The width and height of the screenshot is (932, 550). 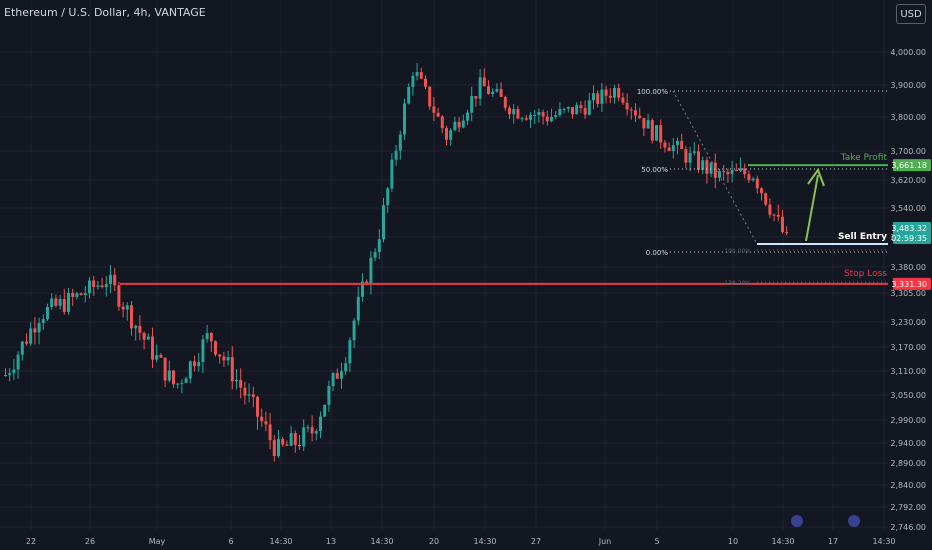 I want to click on current-price-tag-text: 02:59:35, so click(x=909, y=238).